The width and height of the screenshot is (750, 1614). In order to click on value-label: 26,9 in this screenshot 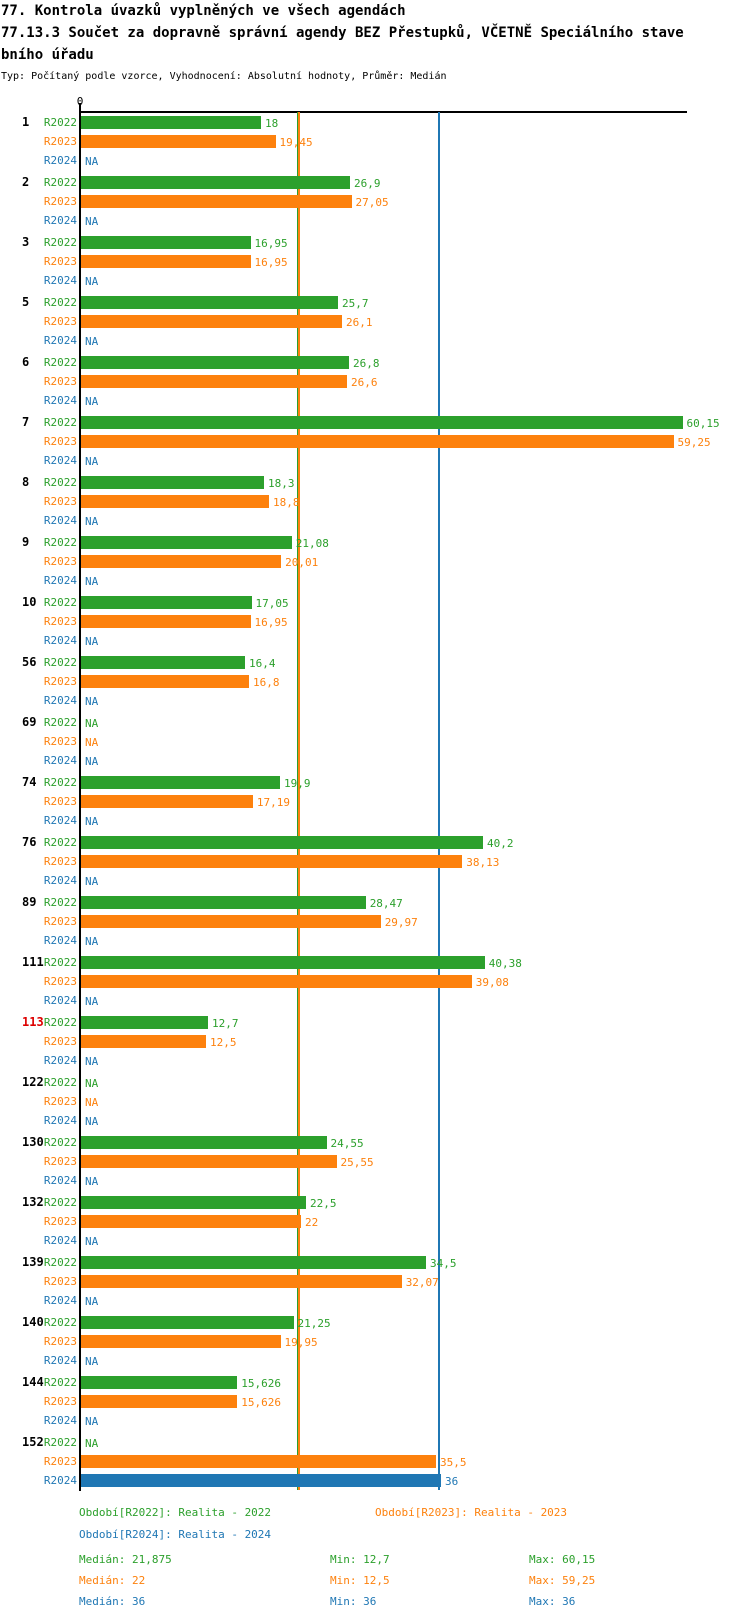, I will do `click(367, 183)`.